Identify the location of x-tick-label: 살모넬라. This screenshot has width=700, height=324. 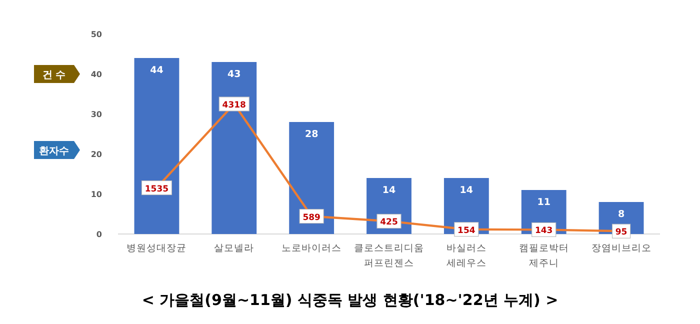
(234, 248).